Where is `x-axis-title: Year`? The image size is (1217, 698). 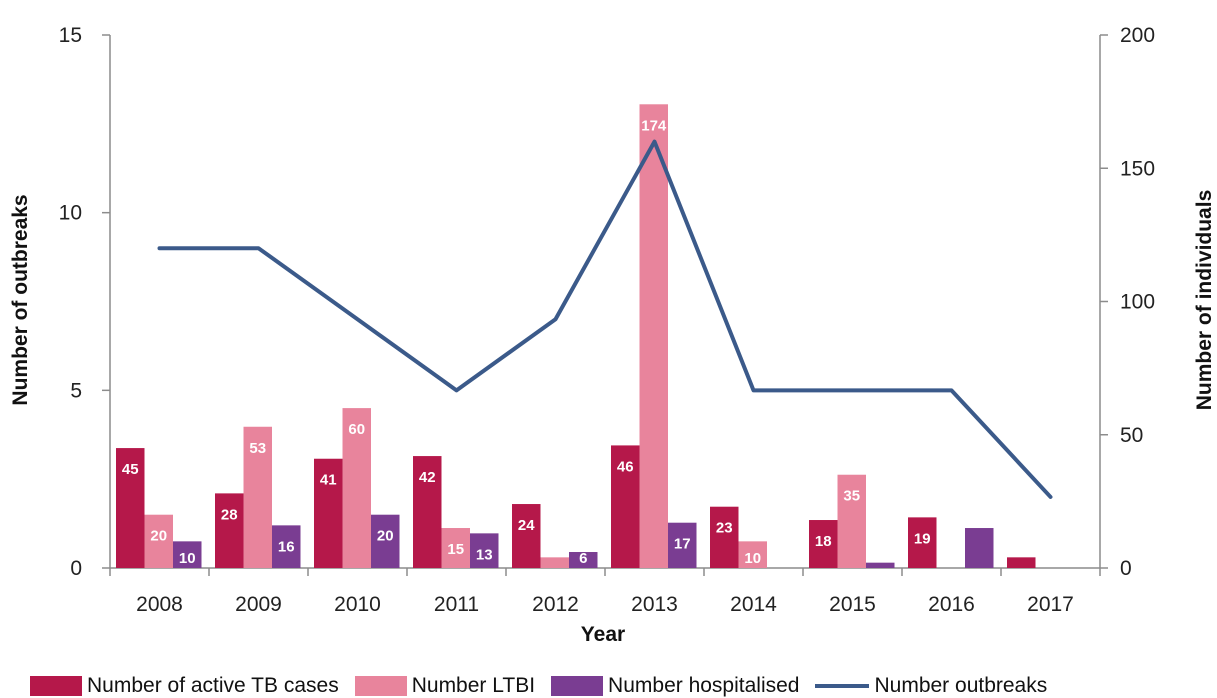 x-axis-title: Year is located at coordinates (603, 634).